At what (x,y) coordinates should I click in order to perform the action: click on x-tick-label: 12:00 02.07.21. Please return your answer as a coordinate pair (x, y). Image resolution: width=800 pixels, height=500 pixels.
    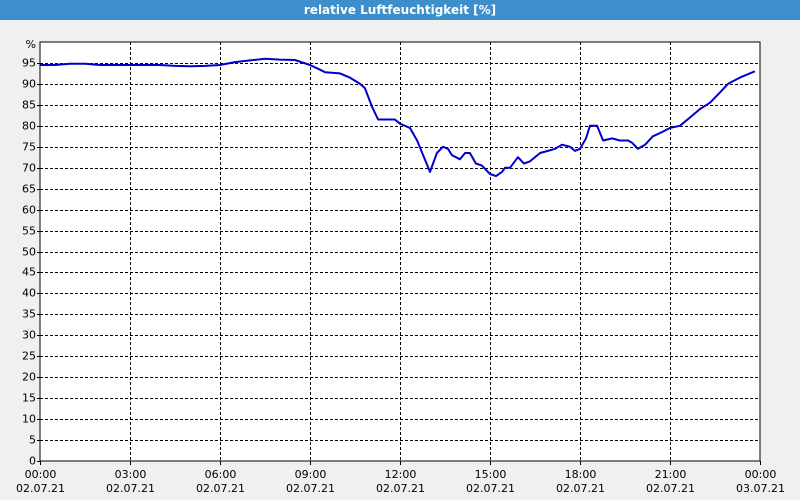
    Looking at the image, I should click on (400, 481).